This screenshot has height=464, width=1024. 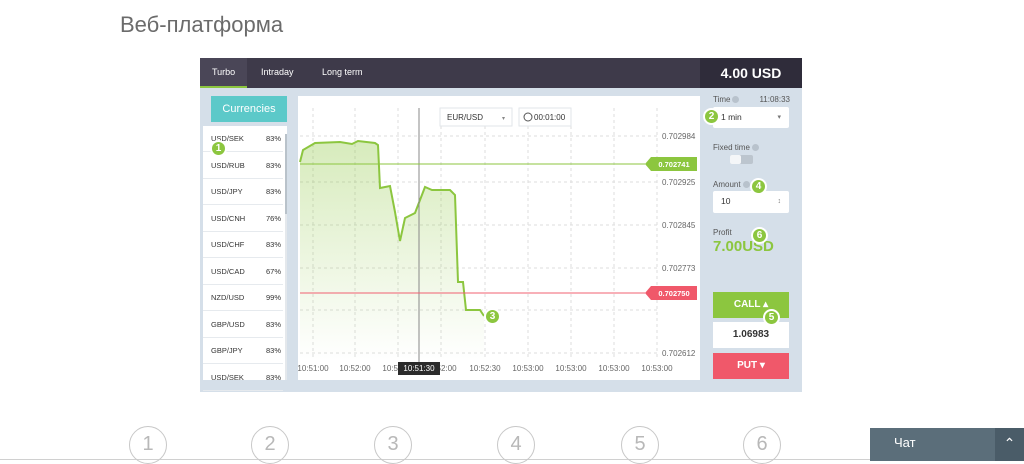 What do you see at coordinates (313, 368) in the screenshot?
I see `x-label: 10:51:00` at bounding box center [313, 368].